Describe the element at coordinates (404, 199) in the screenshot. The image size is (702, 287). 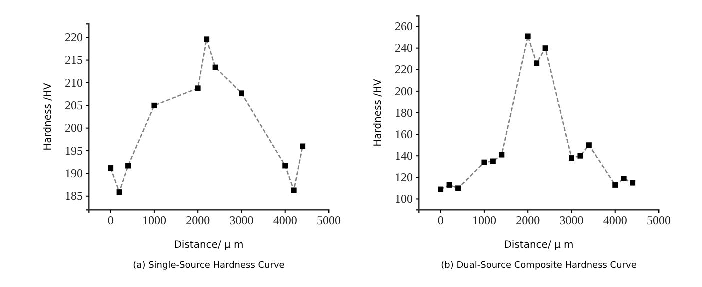
I see `y-tick-label: 100` at that location.